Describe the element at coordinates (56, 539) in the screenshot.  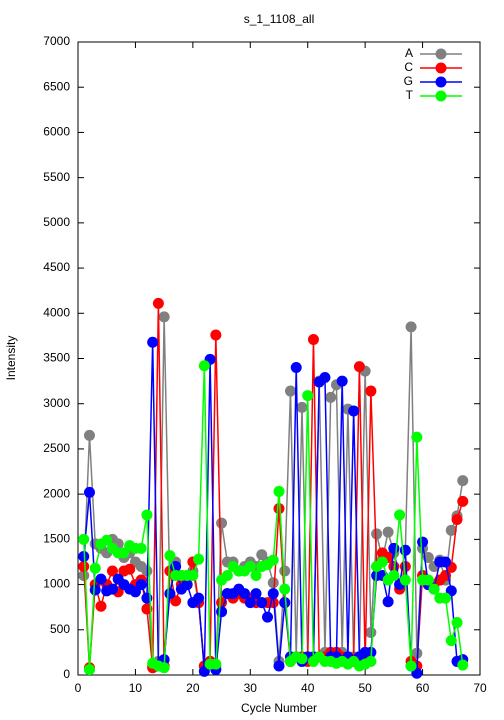
I see `y-tick-label: 1500` at that location.